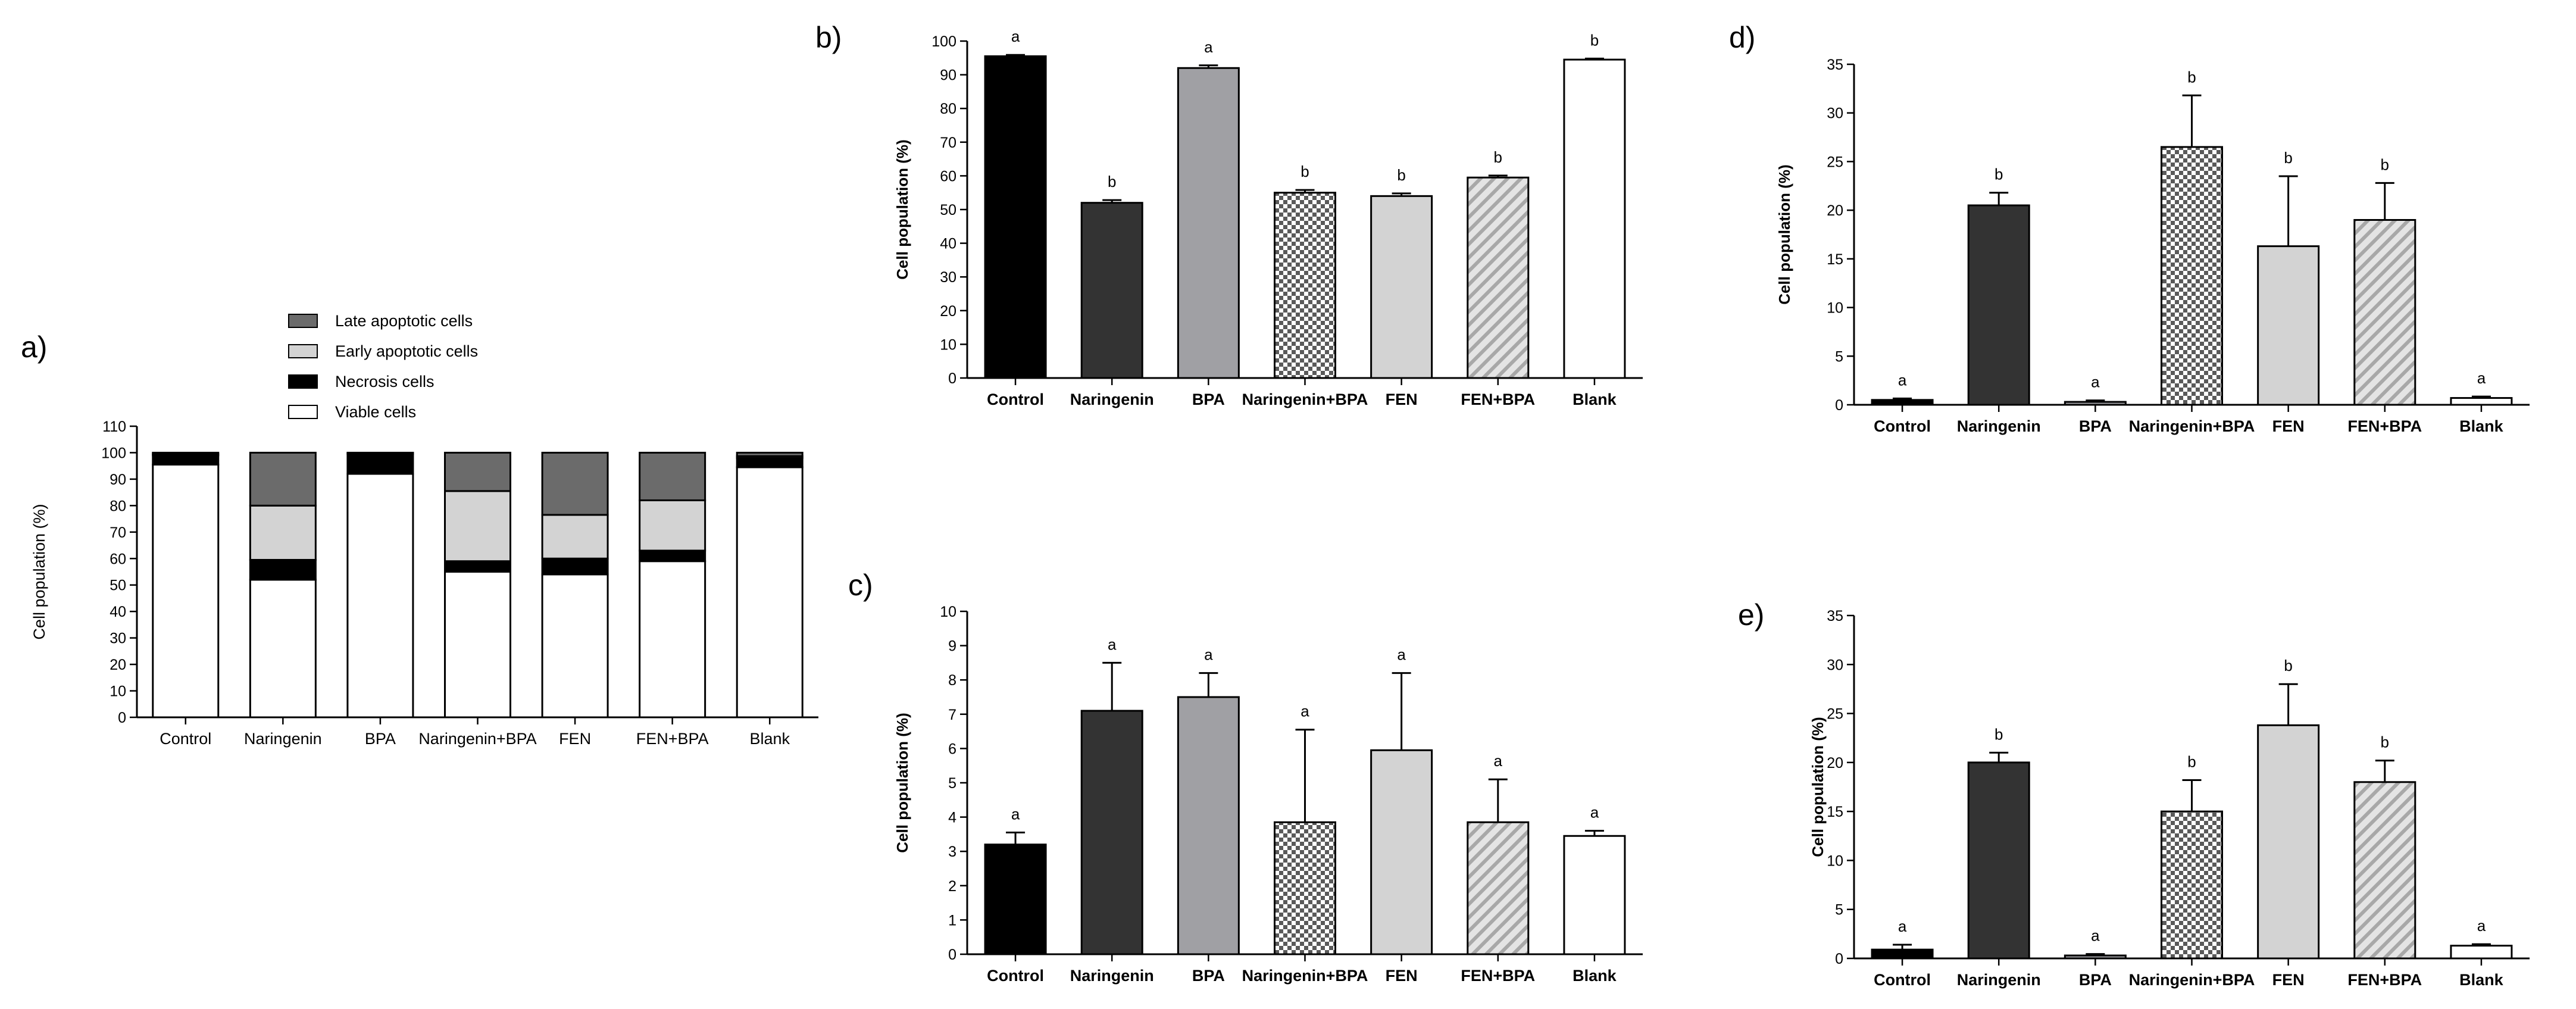 Image resolution: width=2576 pixels, height=1009 pixels. Describe the element at coordinates (118, 532) in the screenshot. I see `y-tick-label: 70` at that location.